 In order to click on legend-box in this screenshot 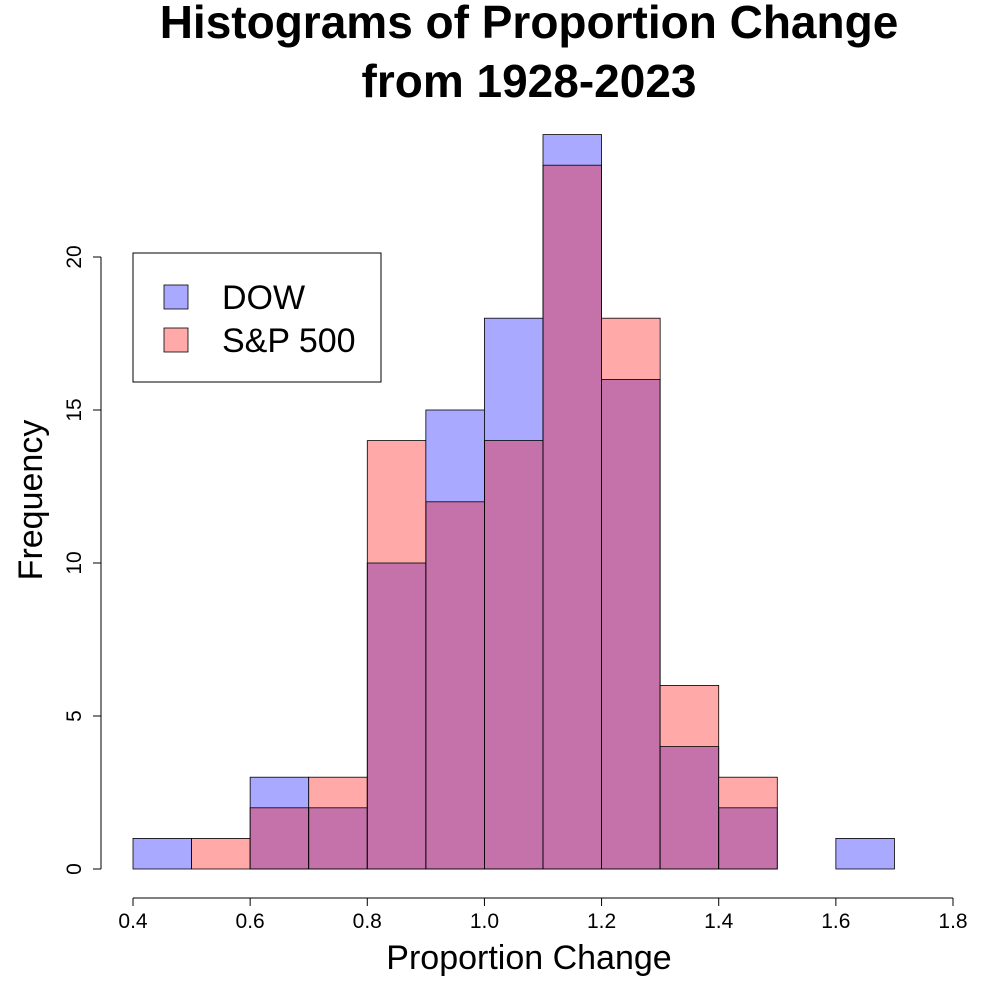, I will do `click(257, 317)`.